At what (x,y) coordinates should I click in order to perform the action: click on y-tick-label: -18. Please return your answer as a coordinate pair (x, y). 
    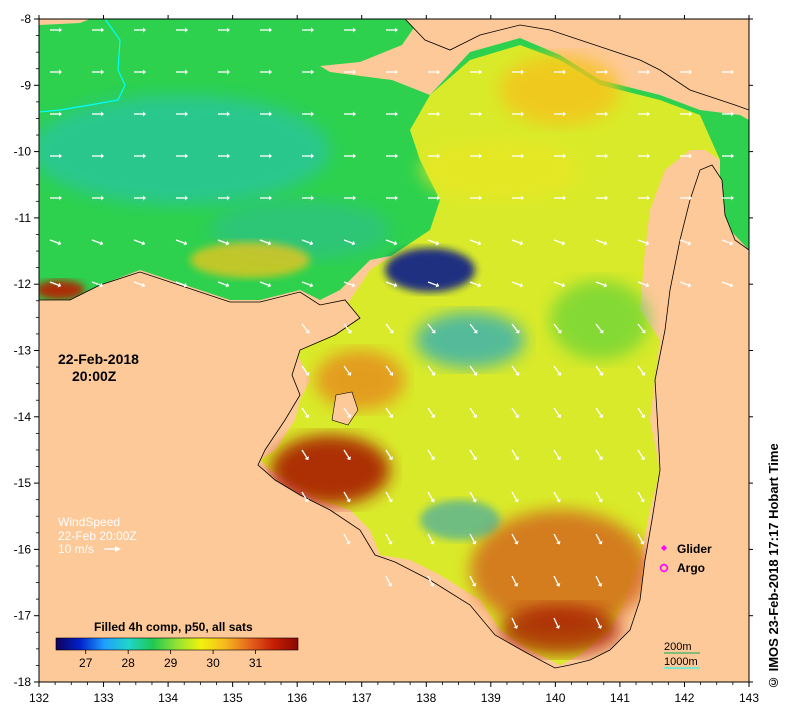
    Looking at the image, I should click on (23, 682).